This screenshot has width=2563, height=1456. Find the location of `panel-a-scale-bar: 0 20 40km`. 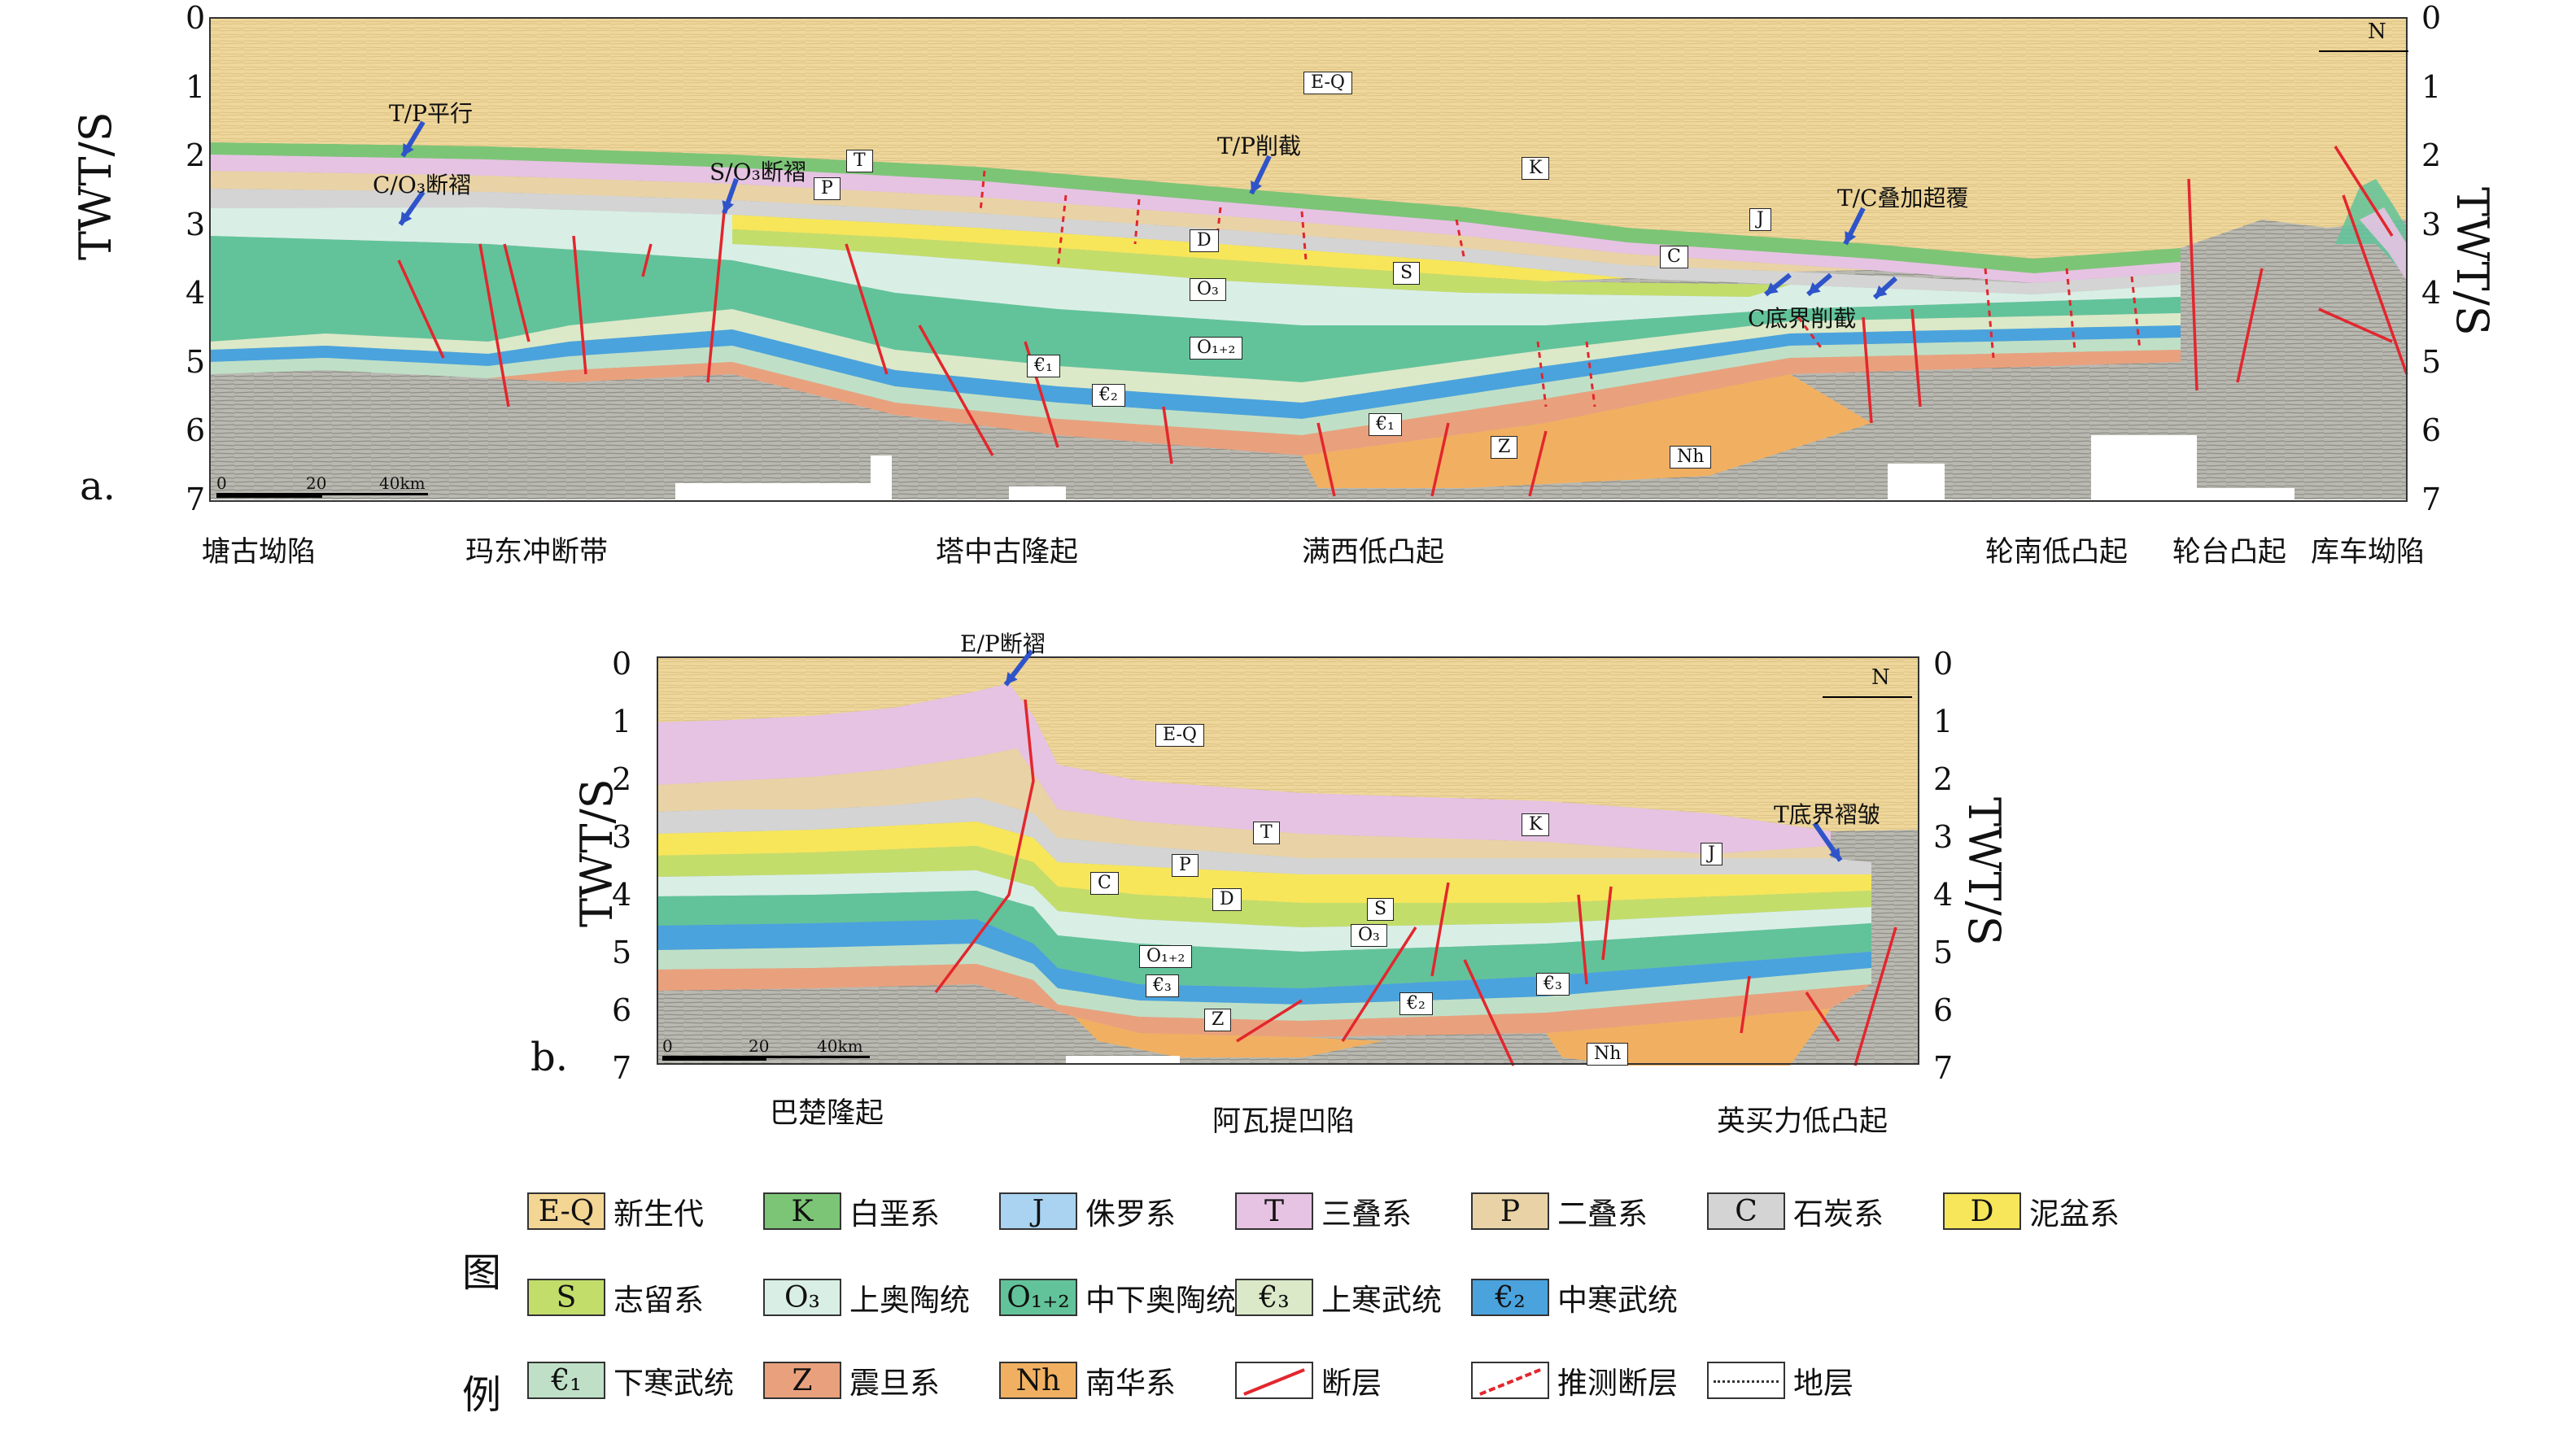

panel-a-scale-bar: 0 20 40km is located at coordinates (322, 486).